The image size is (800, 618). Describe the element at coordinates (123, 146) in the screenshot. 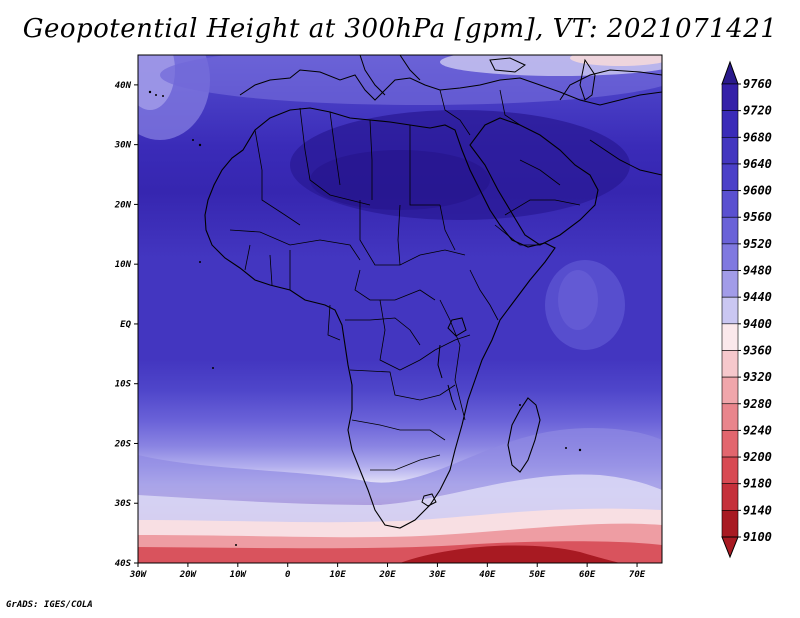

I see `lat-tick-label: 30N` at that location.